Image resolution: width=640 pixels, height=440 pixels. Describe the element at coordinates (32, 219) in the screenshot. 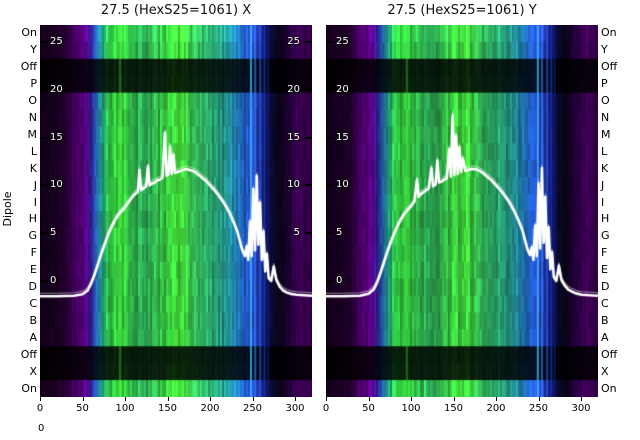

I see `channel-label-left: H` at that location.